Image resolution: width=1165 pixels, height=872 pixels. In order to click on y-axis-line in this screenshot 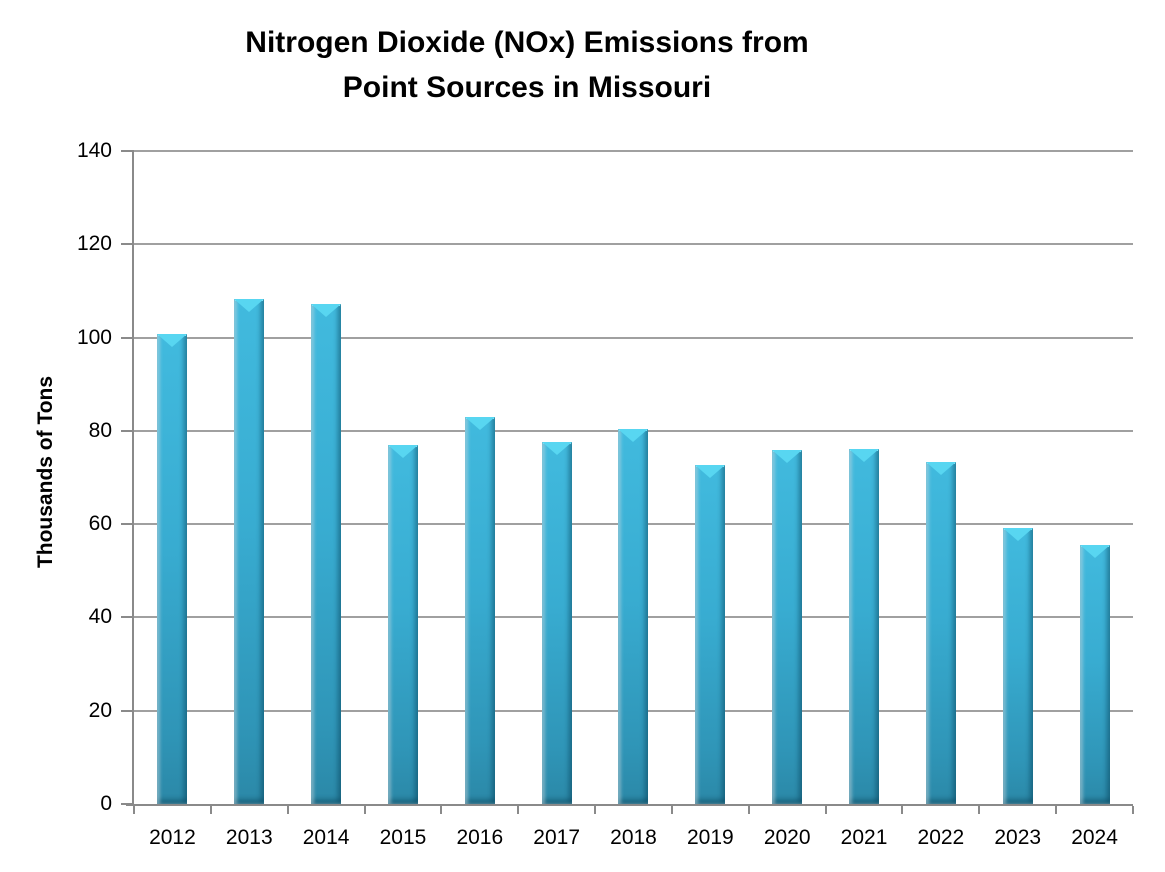, I will do `click(133, 478)`.